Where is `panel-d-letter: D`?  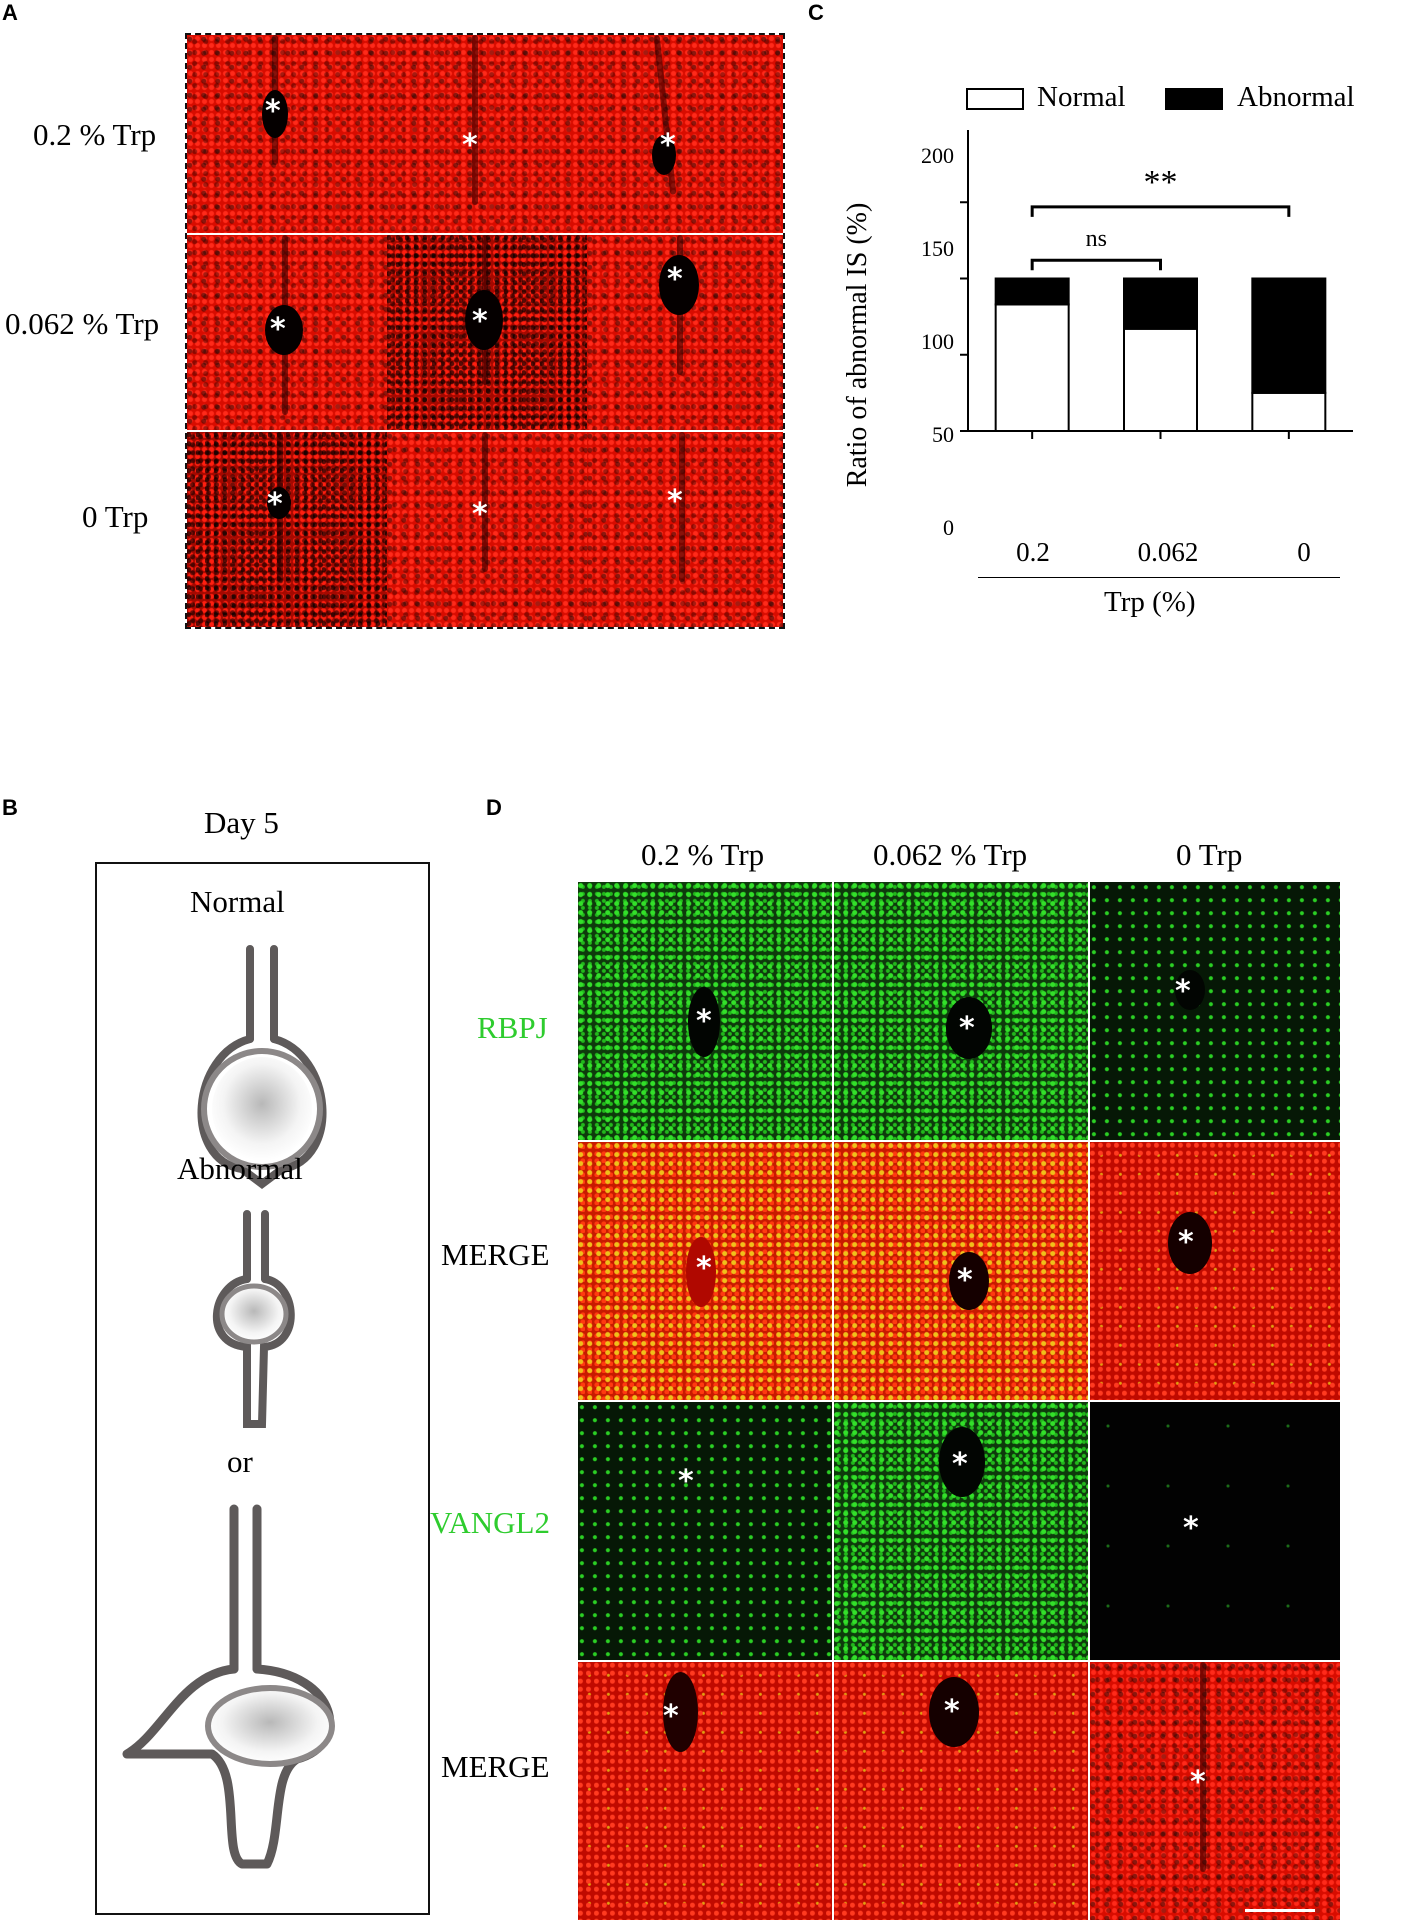
panel-d-letter: D is located at coordinates (494, 807).